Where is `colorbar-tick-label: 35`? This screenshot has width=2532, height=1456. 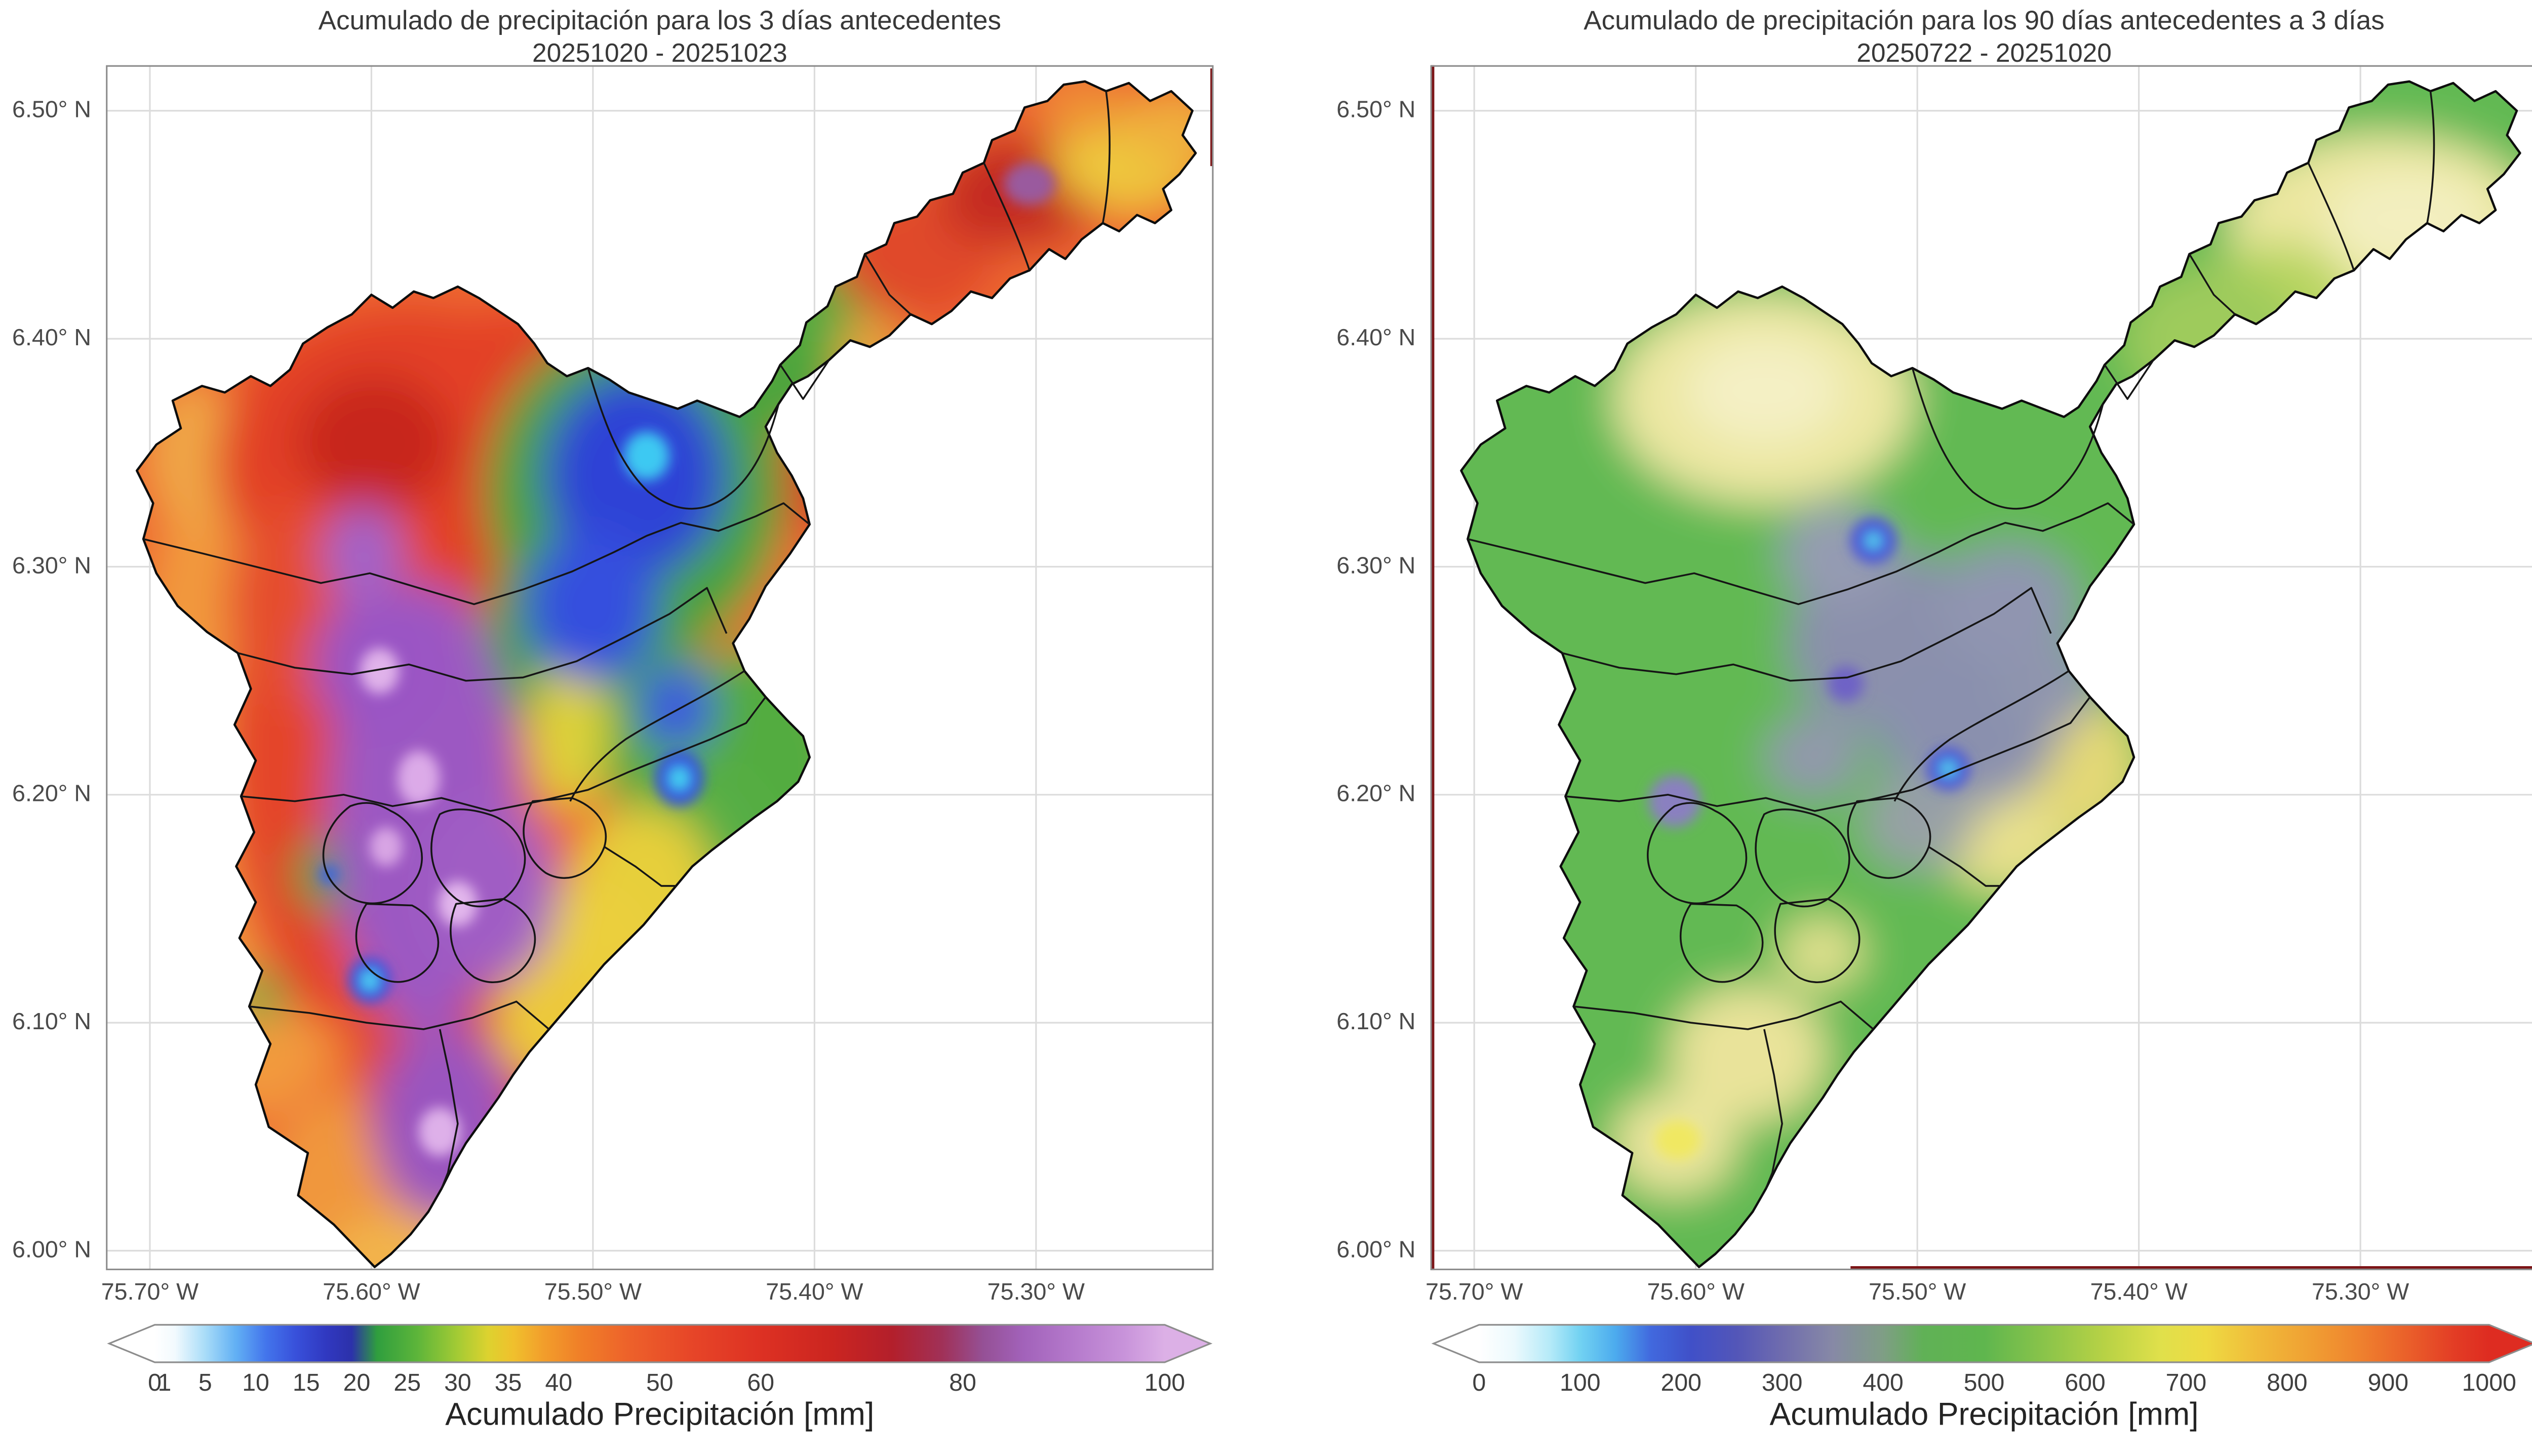
colorbar-tick-label: 35 is located at coordinates (508, 1383).